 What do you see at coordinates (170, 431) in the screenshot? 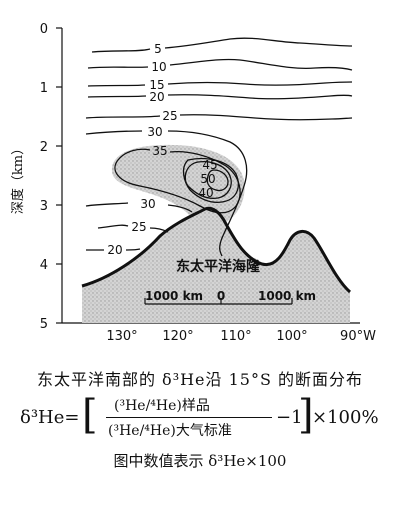
I see `formula-denominator: (³He/⁴He)大气标准` at bounding box center [170, 431].